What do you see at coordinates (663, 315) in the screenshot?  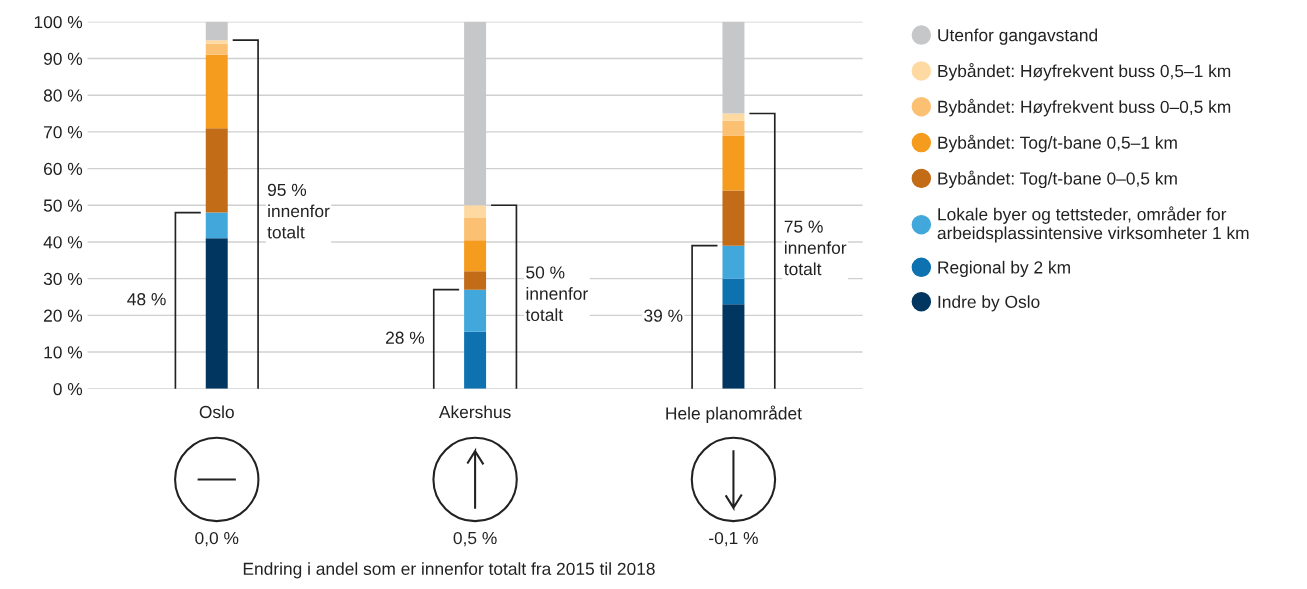 I see `annotation: 39 %` at bounding box center [663, 315].